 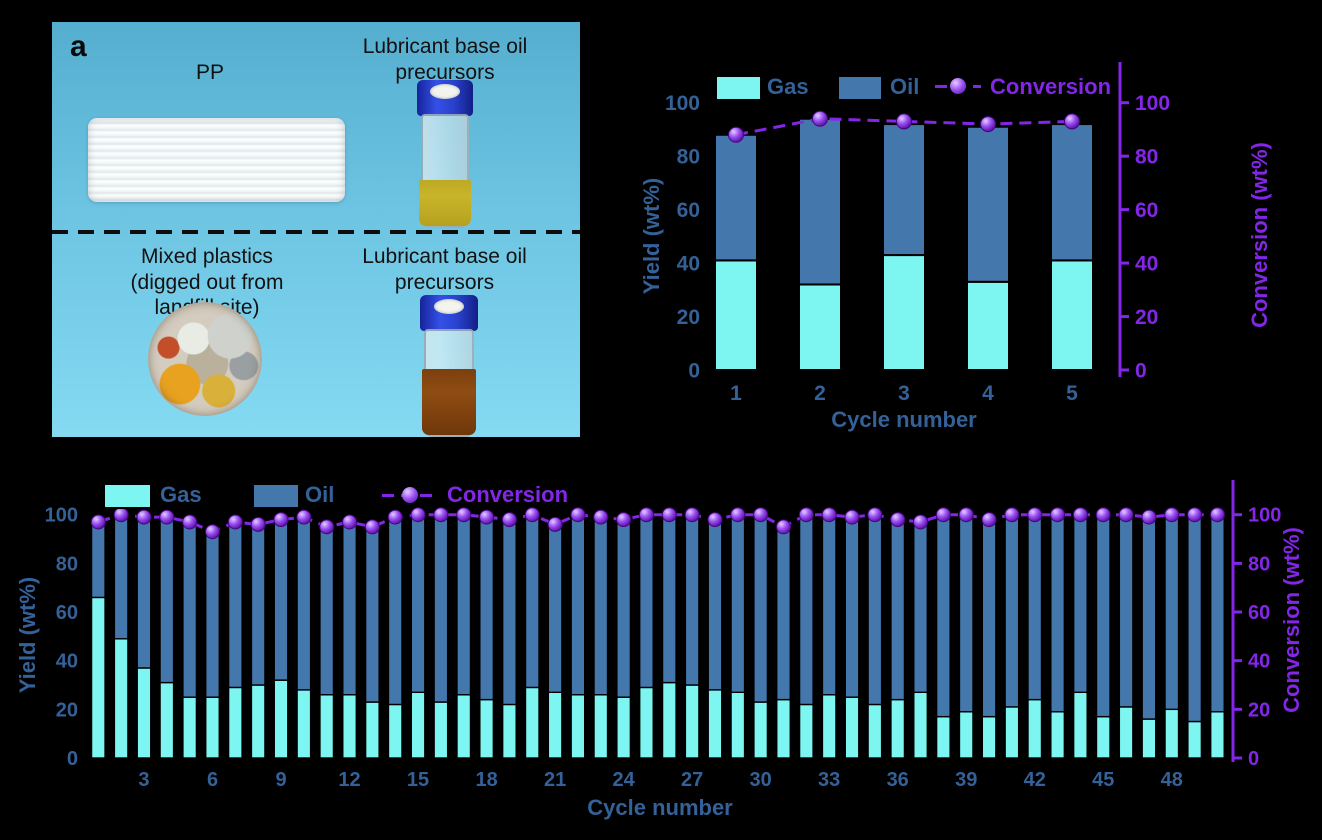 What do you see at coordinates (143, 780) in the screenshot?
I see `xtick-label: 3` at bounding box center [143, 780].